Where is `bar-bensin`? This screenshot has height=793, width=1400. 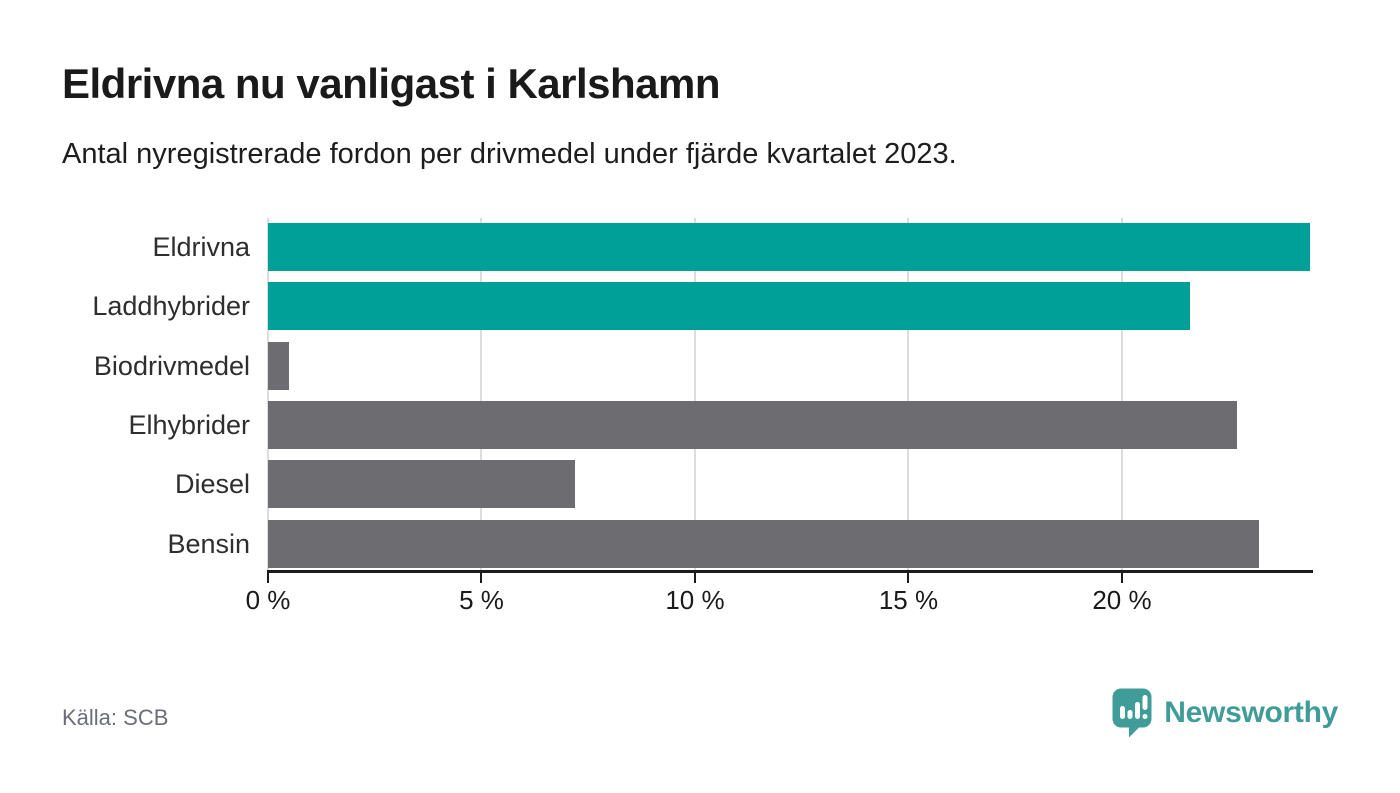 bar-bensin is located at coordinates (763, 543).